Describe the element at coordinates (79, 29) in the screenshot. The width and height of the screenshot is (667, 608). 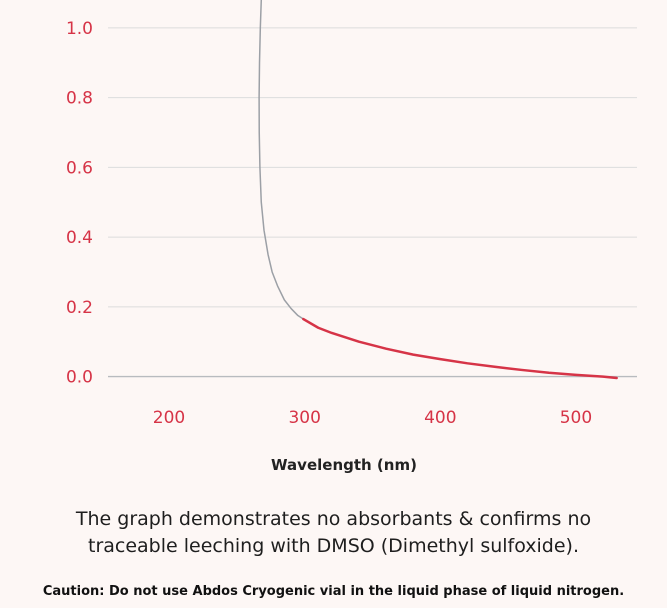
I see `y-tick-label: 1.0` at that location.